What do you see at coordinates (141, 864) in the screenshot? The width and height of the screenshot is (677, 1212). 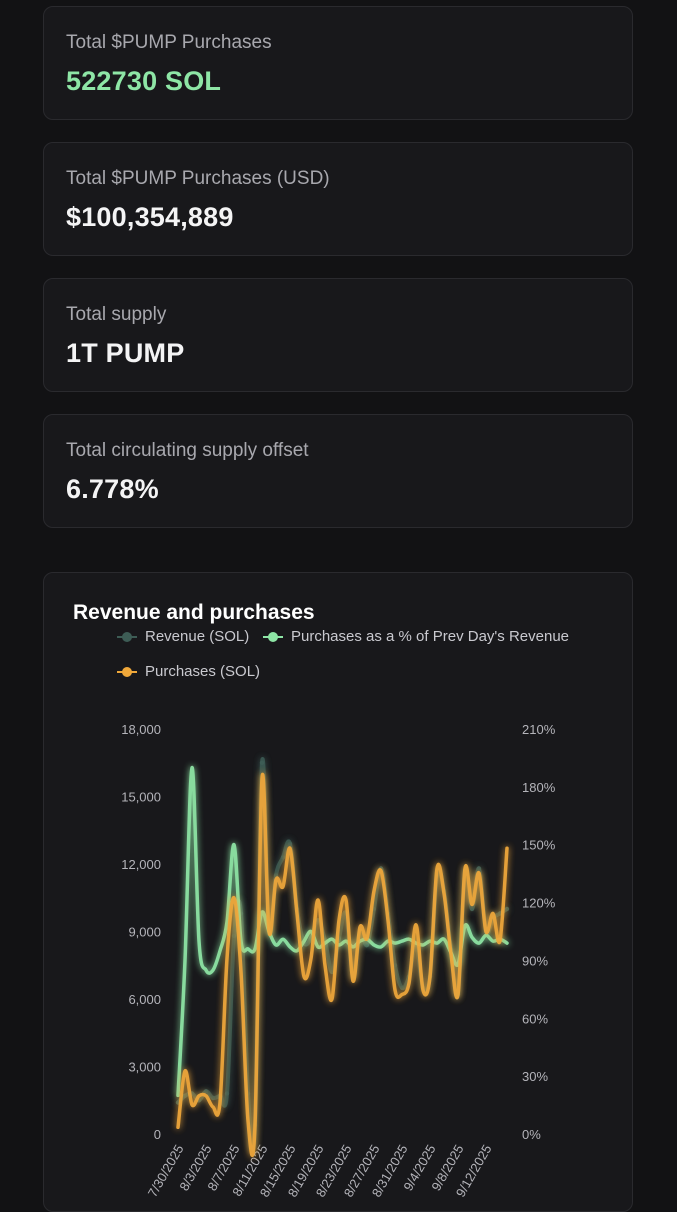 I see `y-left-tick-label: 12,000` at bounding box center [141, 864].